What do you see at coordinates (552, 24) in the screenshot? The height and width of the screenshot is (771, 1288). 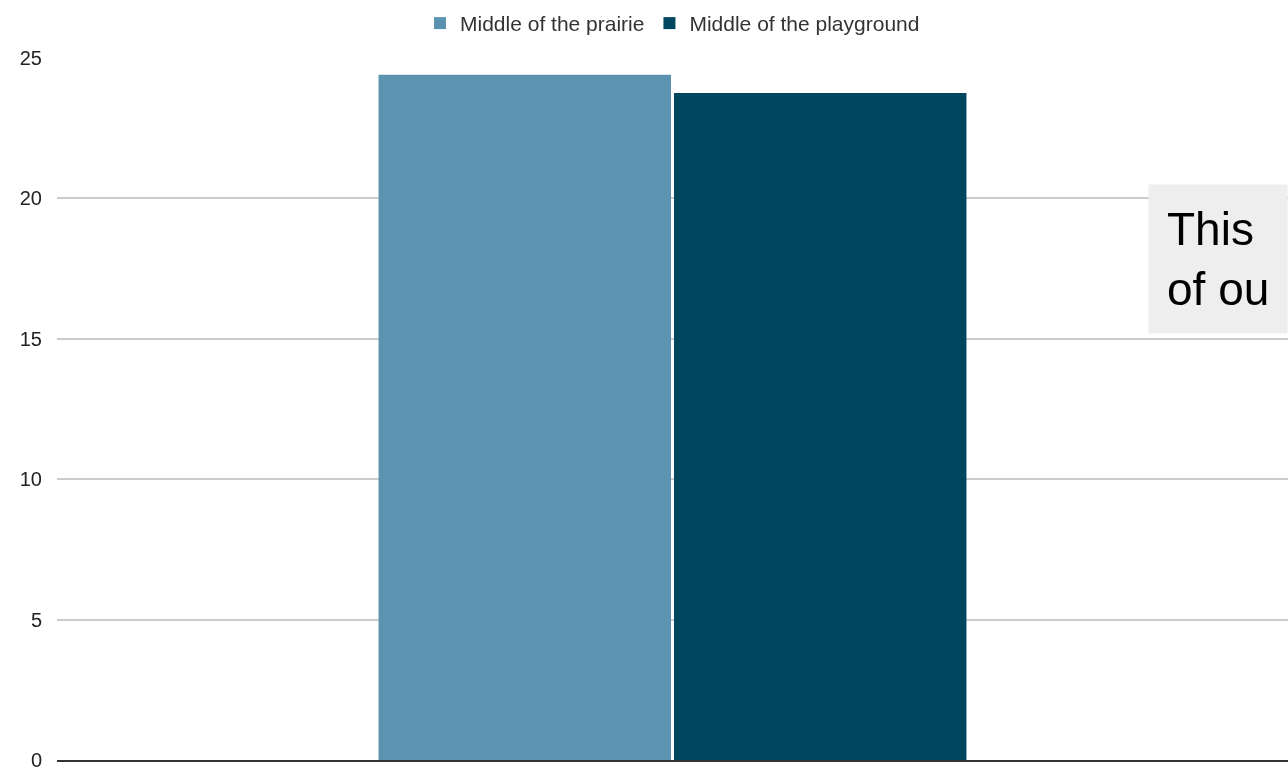 I see `legend-label: Middle of the prairie` at bounding box center [552, 24].